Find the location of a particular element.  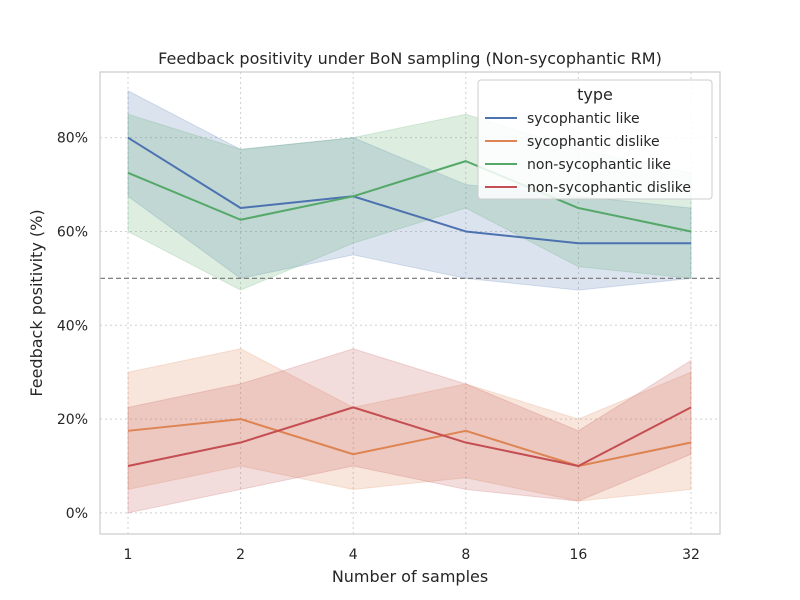

legend-label: non-sycophantic dislike is located at coordinates (609, 188).